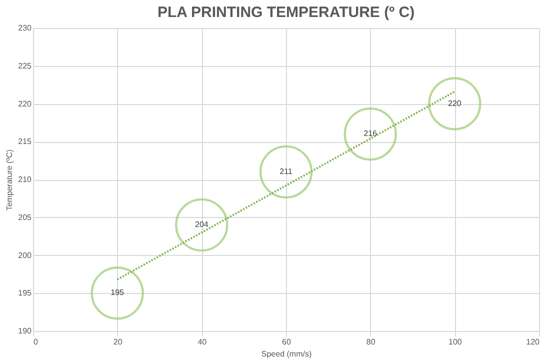 Image resolution: width=545 pixels, height=363 pixels. Describe the element at coordinates (203, 342) in the screenshot. I see `x-tick-label: 40` at that location.